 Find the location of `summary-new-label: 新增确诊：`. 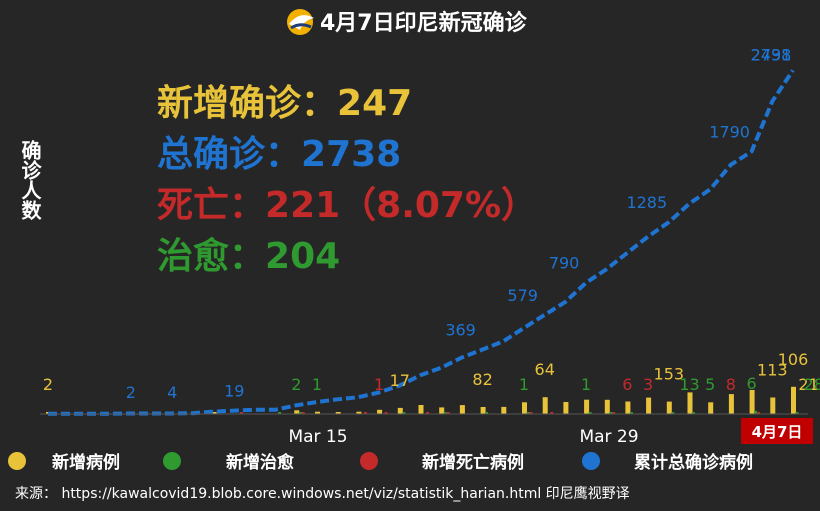

summary-new-label: 新增确诊： is located at coordinates (247, 103).